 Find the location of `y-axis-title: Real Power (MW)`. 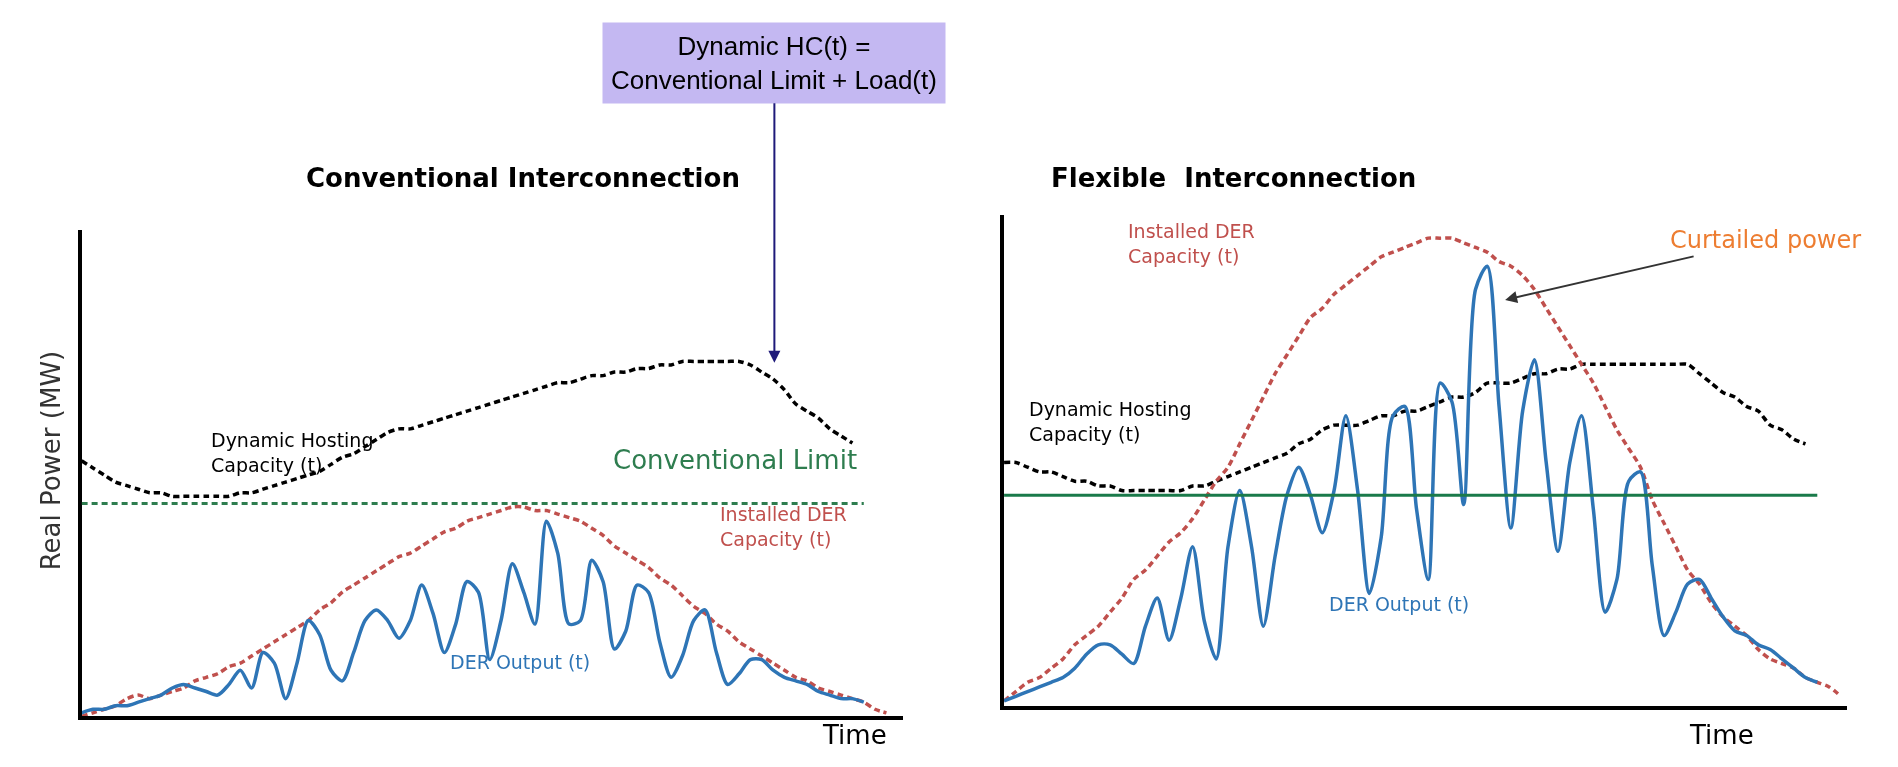

y-axis-title: Real Power (MW) is located at coordinates (50, 460).